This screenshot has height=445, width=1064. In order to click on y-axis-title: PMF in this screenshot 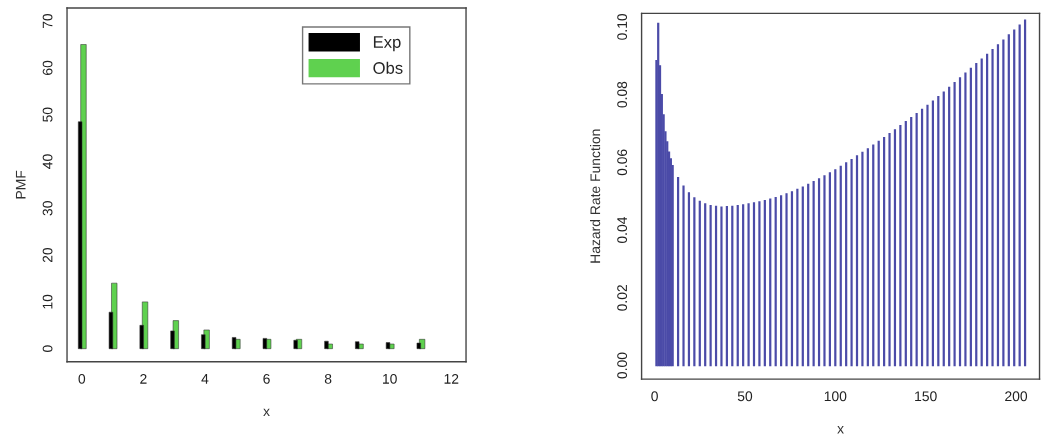, I will do `click(20, 184)`.